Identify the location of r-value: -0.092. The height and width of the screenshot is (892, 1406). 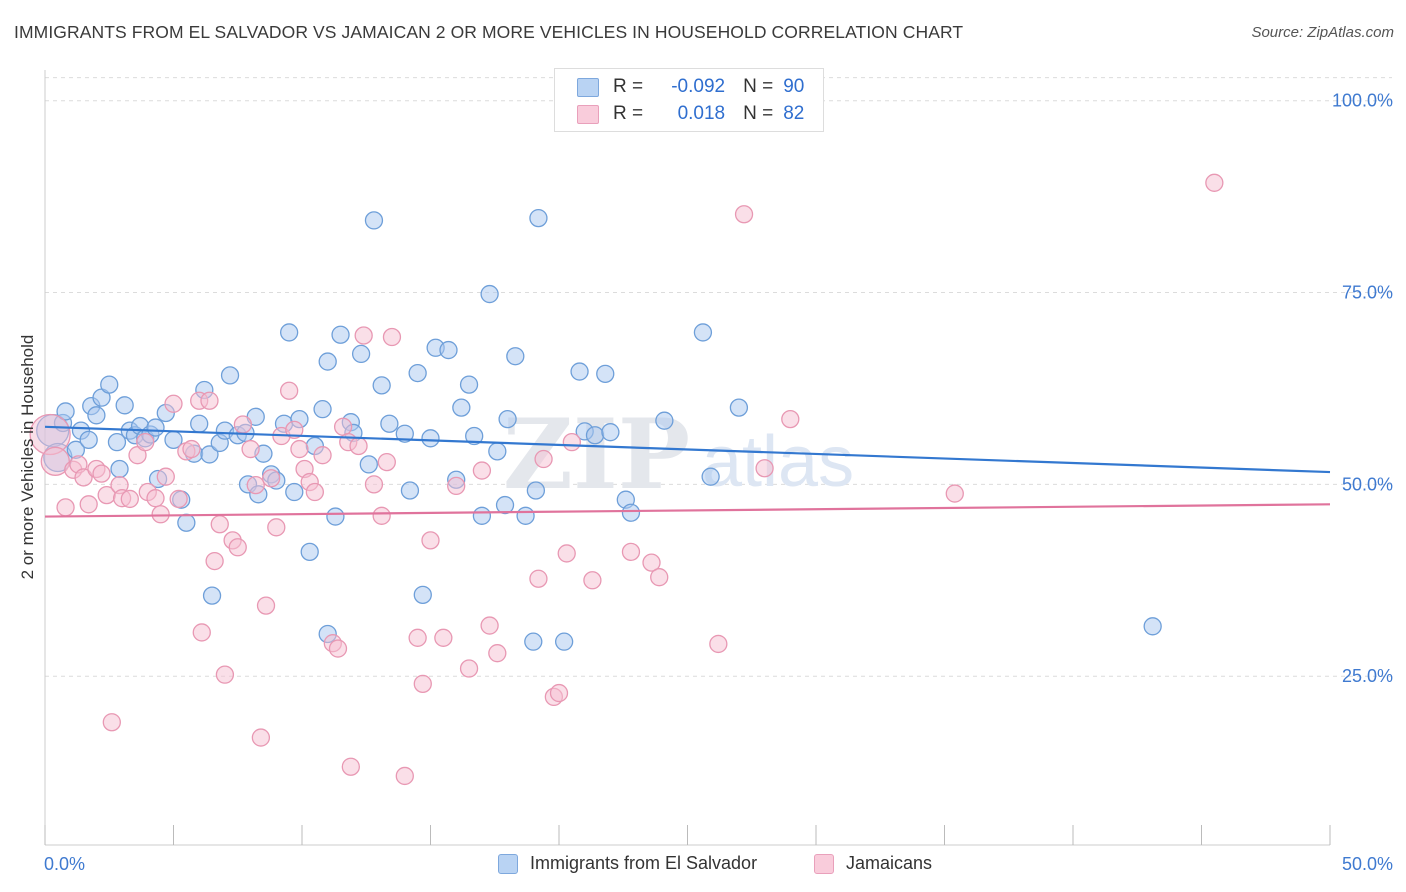
(698, 86).